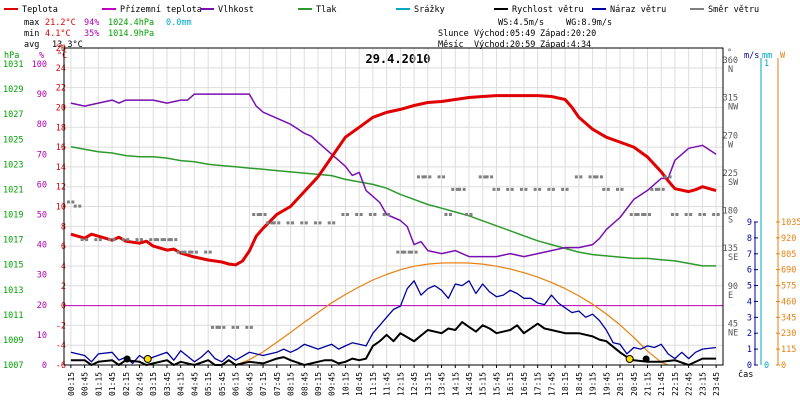 This screenshot has height=400, width=800. Describe the element at coordinates (61, 89) in the screenshot. I see `c-tick-label: 22` at that location.